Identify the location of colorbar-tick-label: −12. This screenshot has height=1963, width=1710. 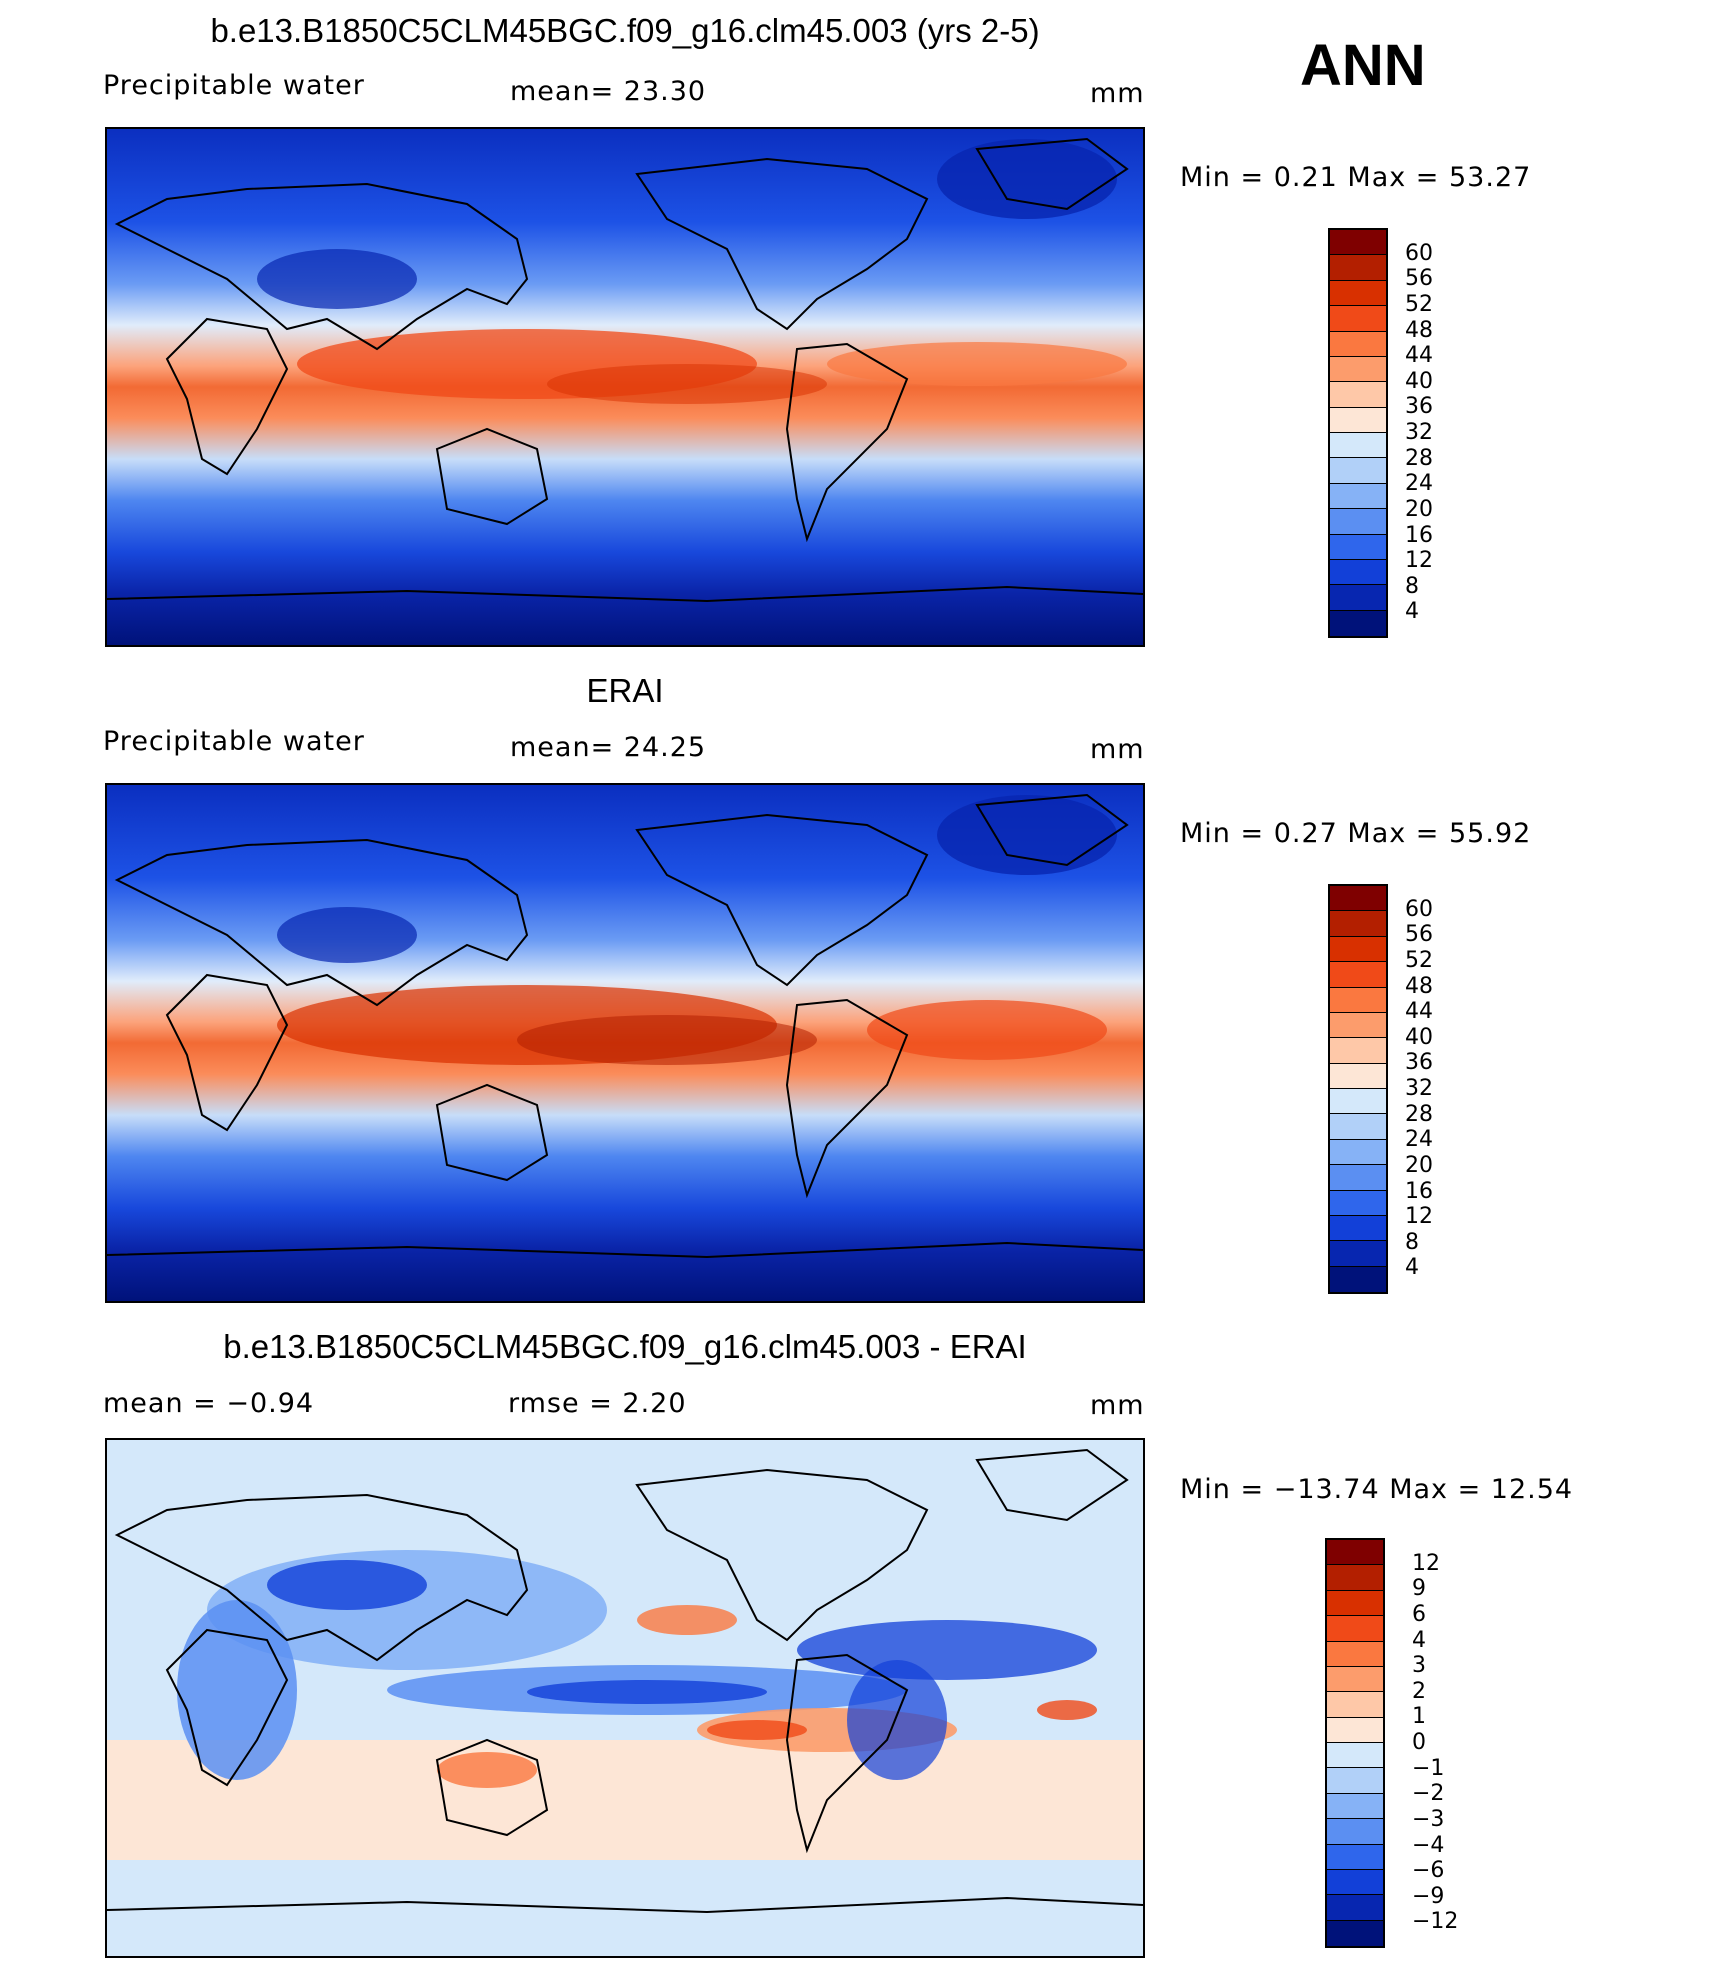
(1435, 1922).